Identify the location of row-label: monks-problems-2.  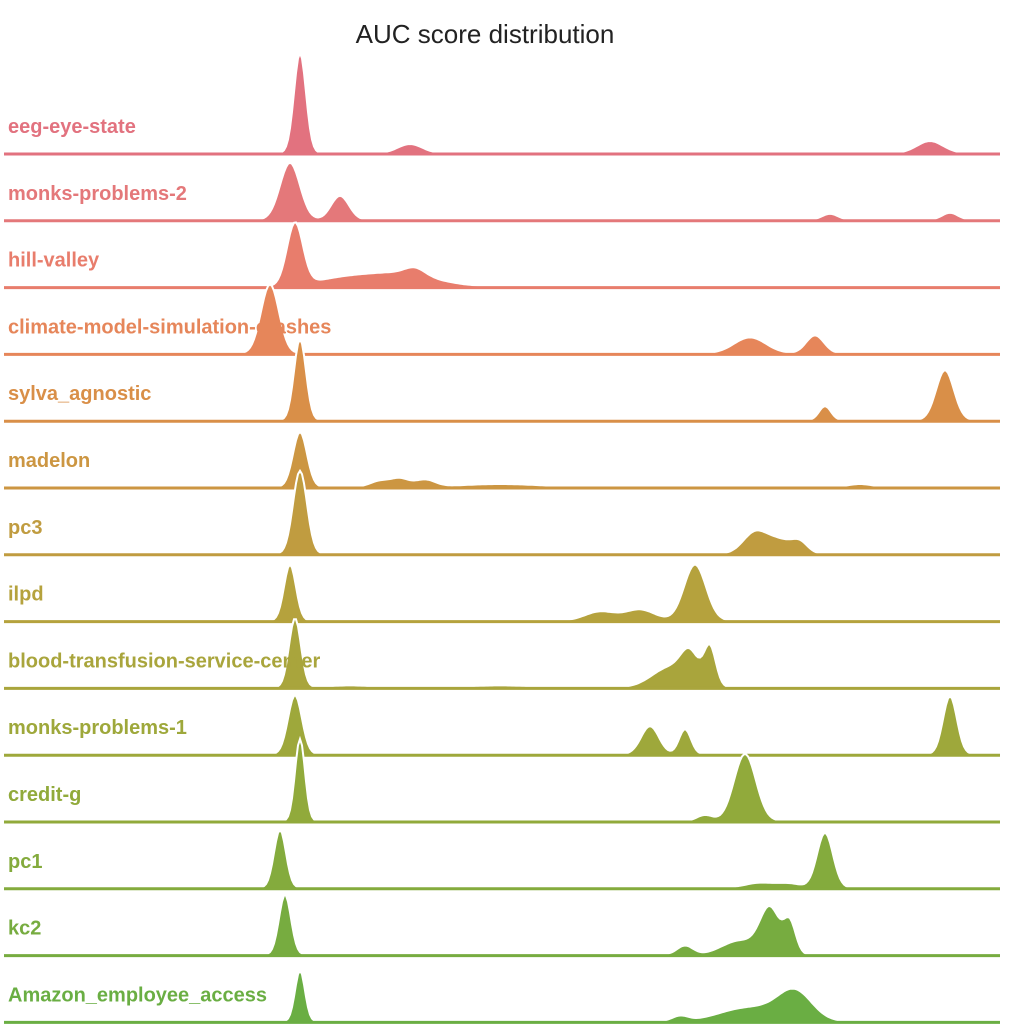
(97, 194).